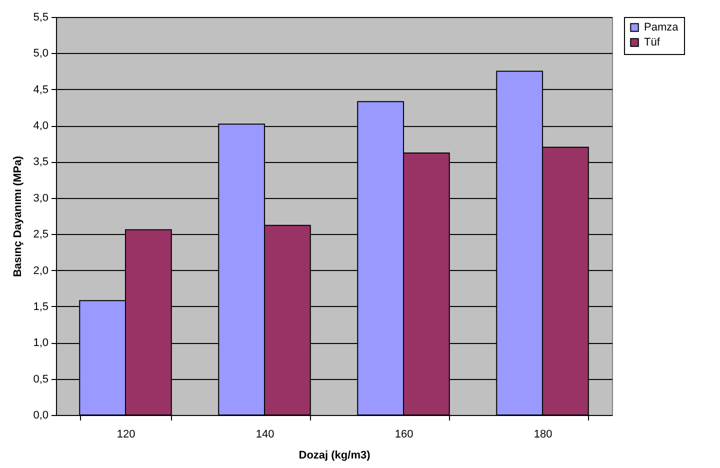 The width and height of the screenshot is (720, 468). Describe the element at coordinates (40, 126) in the screenshot. I see `y-tick-label: 4,0` at that location.